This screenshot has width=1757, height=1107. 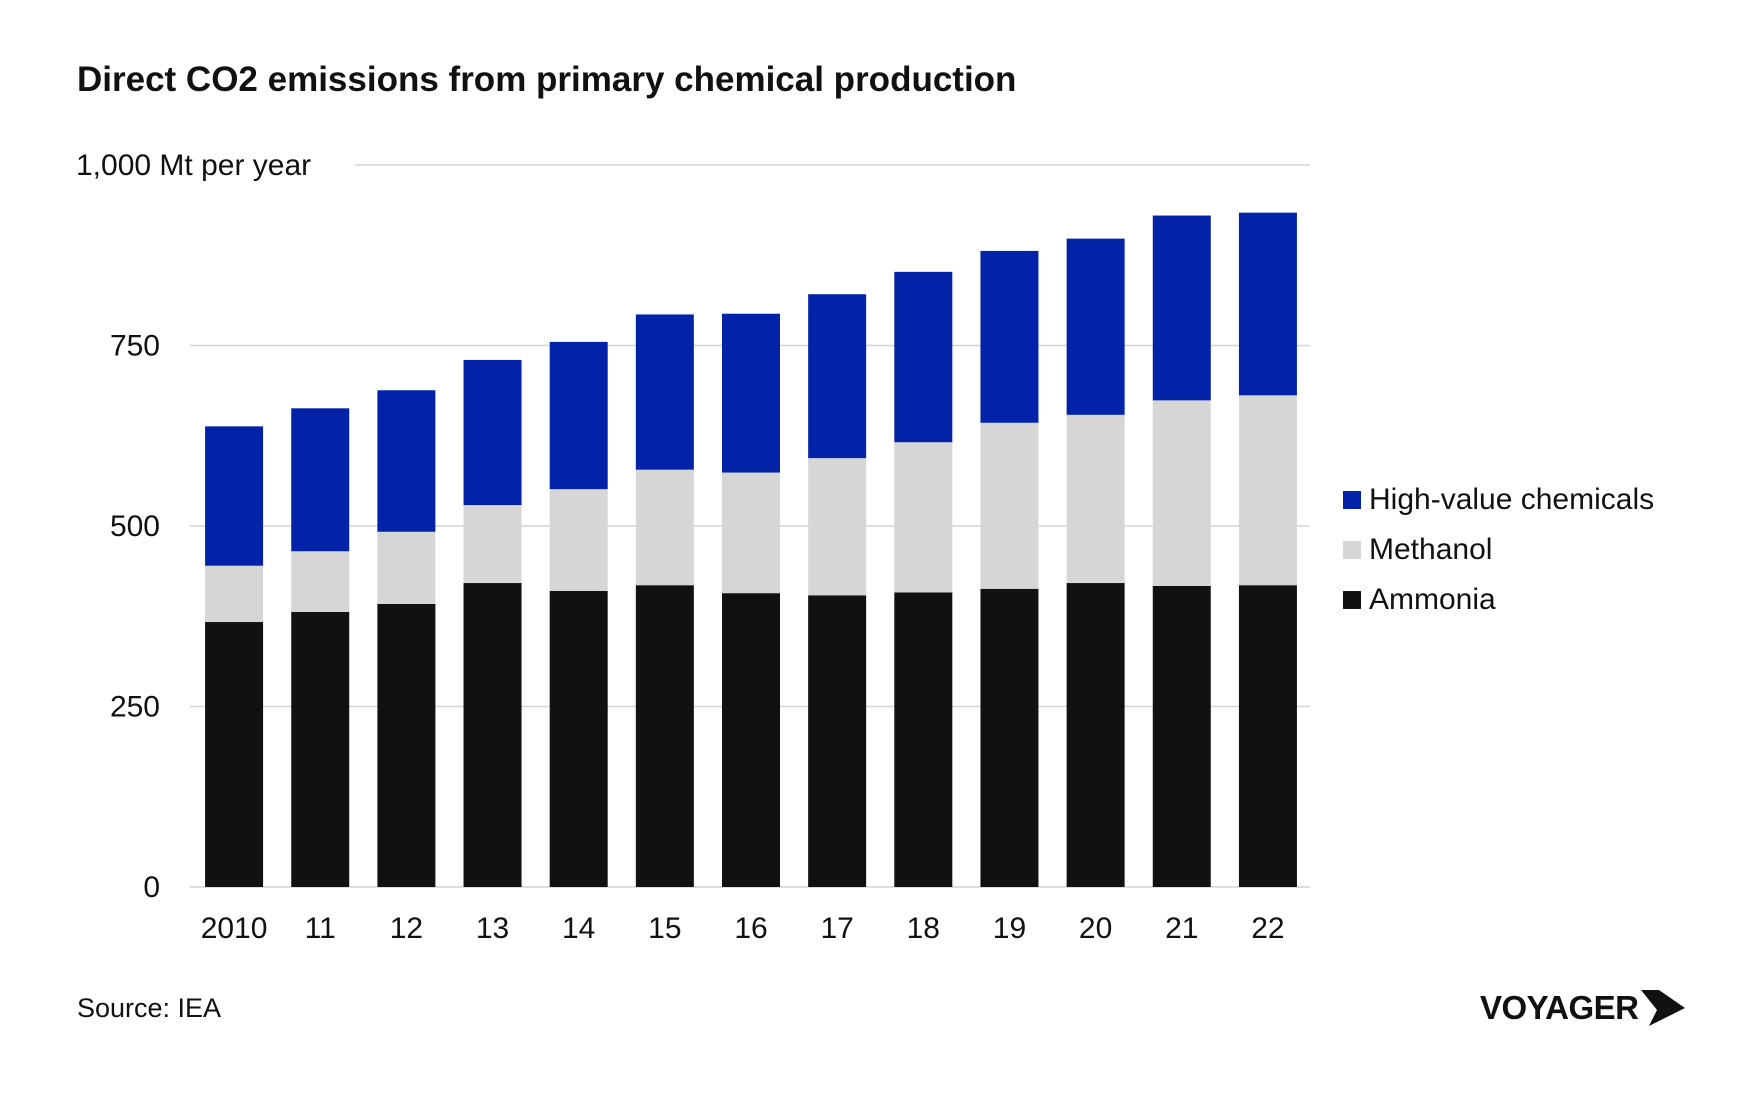 I want to click on legend-swatch-ammonia, so click(x=1352, y=600).